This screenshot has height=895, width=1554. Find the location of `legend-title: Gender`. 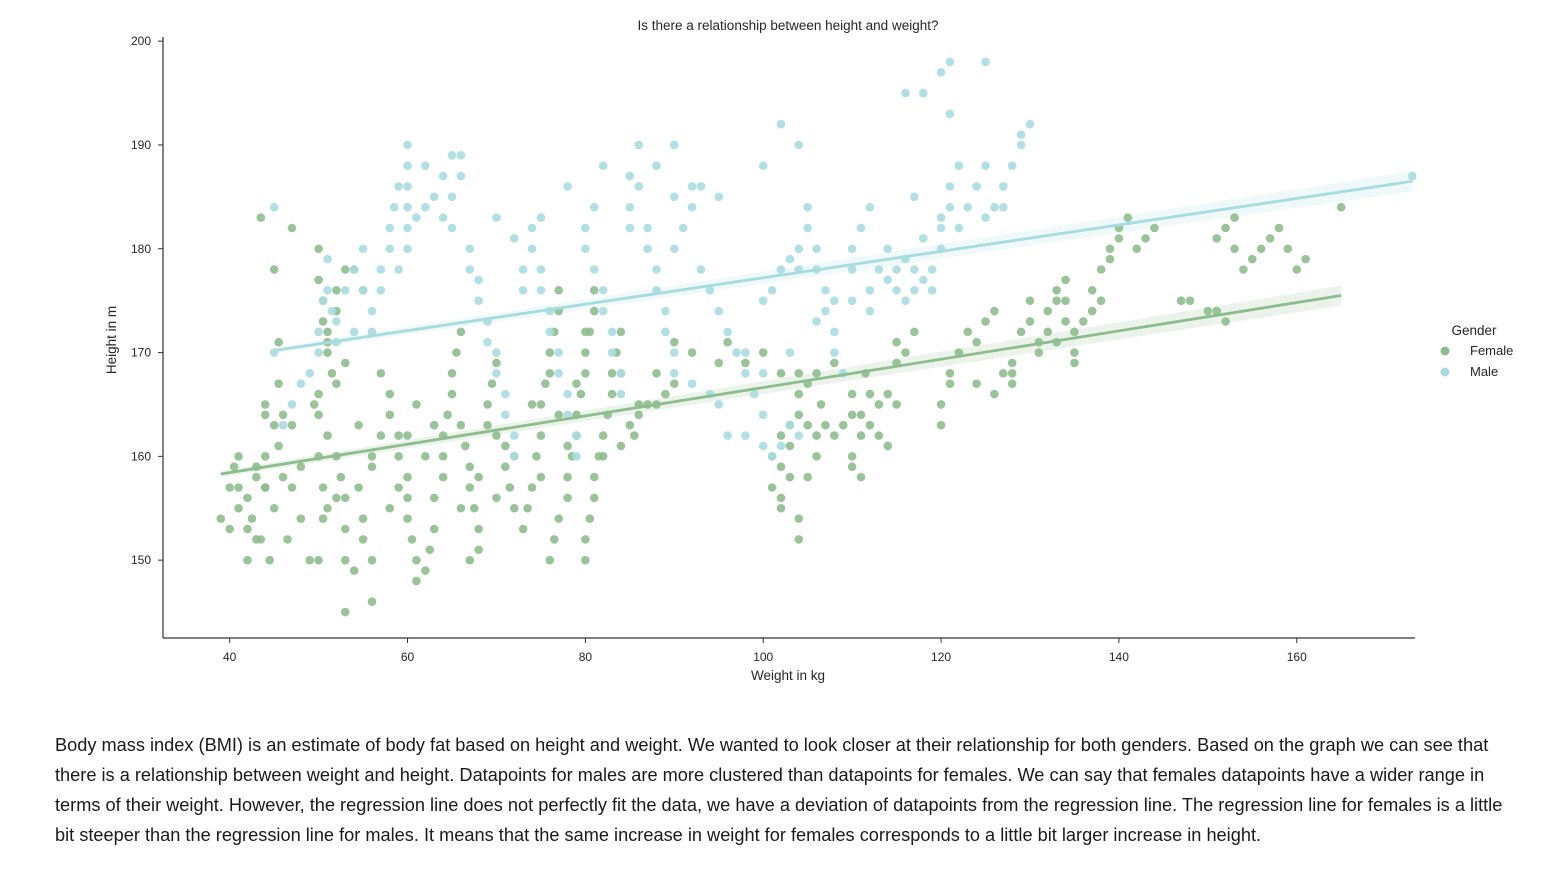

legend-title: Gender is located at coordinates (1474, 330).